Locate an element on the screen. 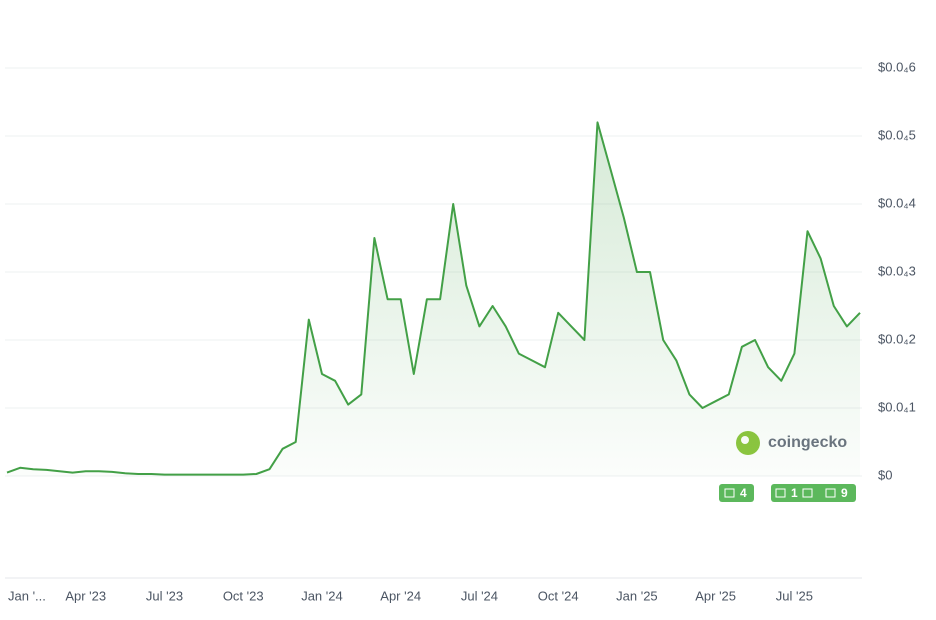 This screenshot has width=936, height=620. x-tick-label: Jul '23 is located at coordinates (164, 595).